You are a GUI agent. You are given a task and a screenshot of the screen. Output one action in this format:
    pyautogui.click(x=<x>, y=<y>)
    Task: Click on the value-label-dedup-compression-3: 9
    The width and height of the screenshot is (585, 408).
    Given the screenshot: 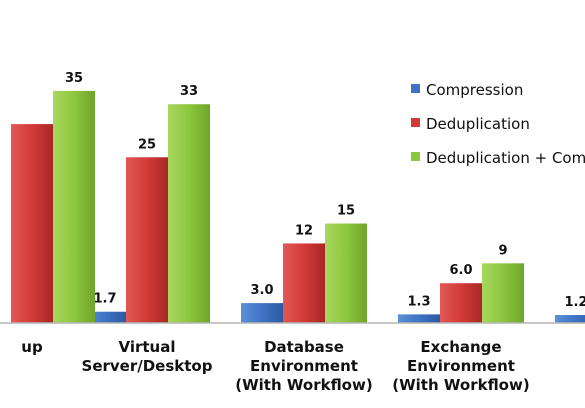 What is the action you would take?
    pyautogui.click(x=502, y=250)
    